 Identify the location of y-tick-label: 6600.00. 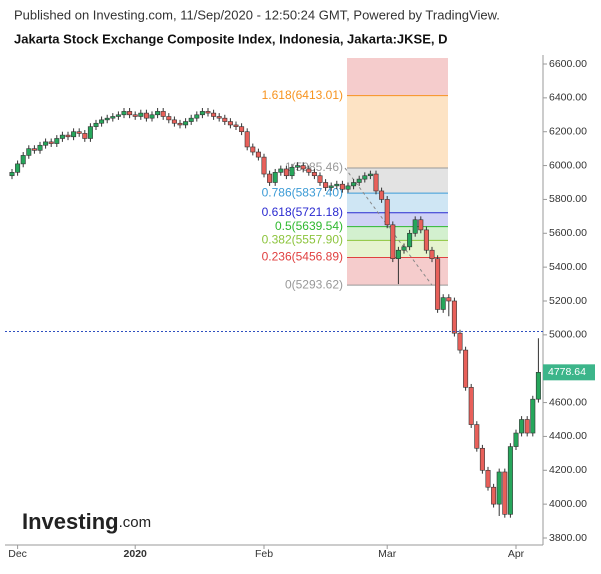
(568, 64).